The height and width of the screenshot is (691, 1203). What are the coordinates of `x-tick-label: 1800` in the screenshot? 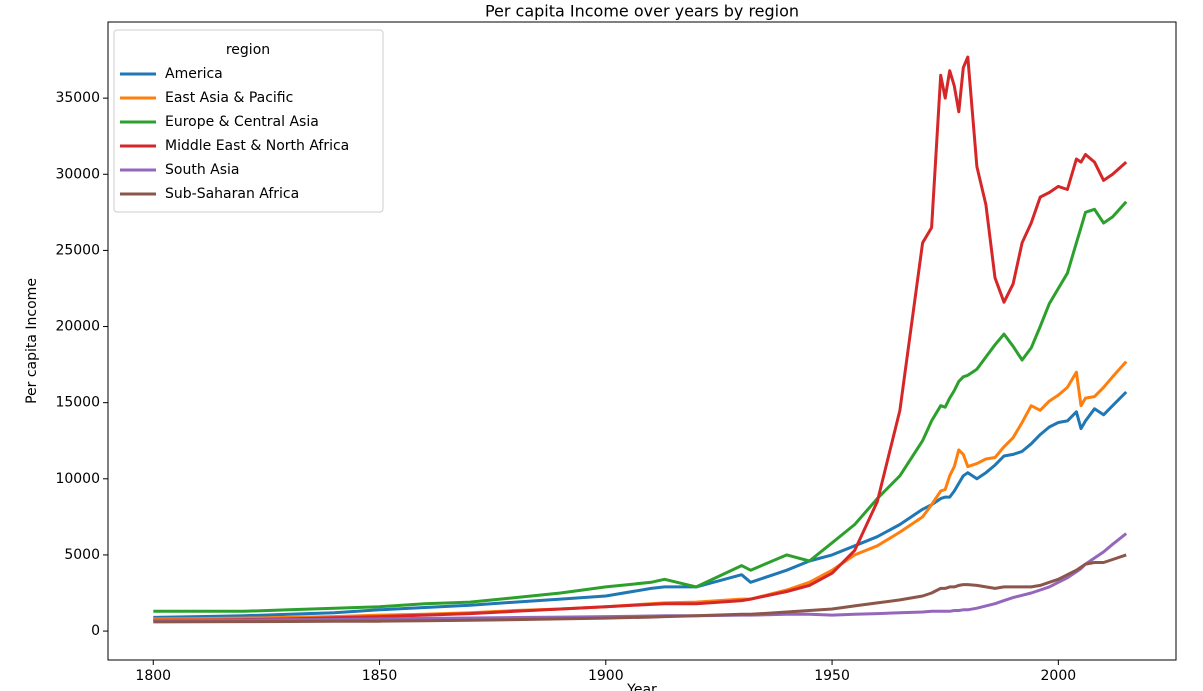 It's located at (153, 676).